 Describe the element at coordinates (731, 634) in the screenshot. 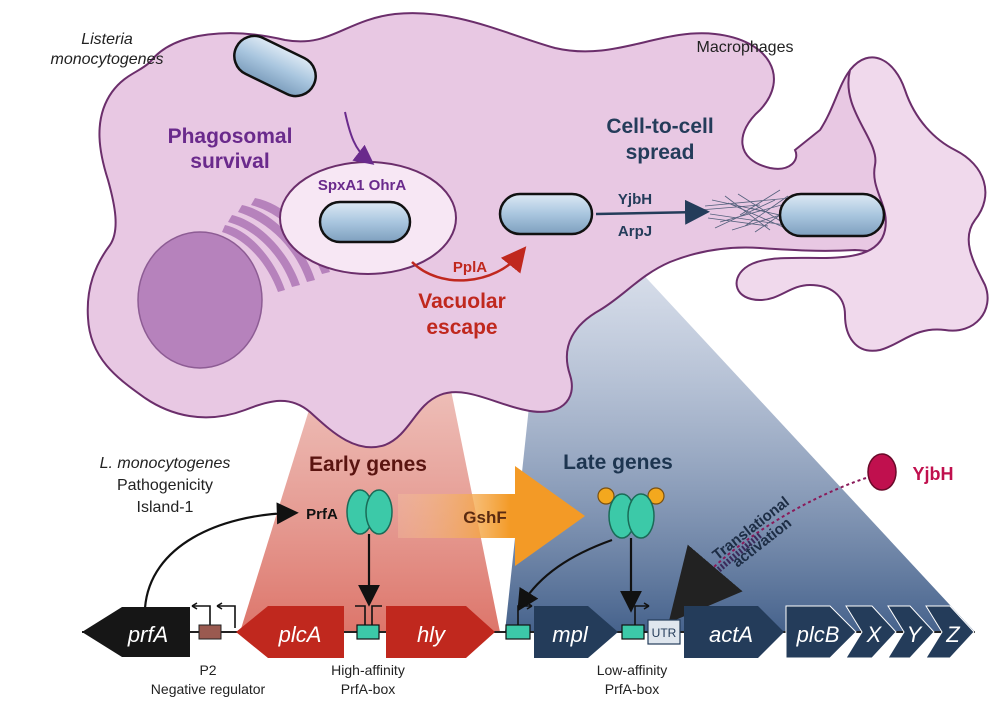

I see `gene-actA-label: actA` at that location.